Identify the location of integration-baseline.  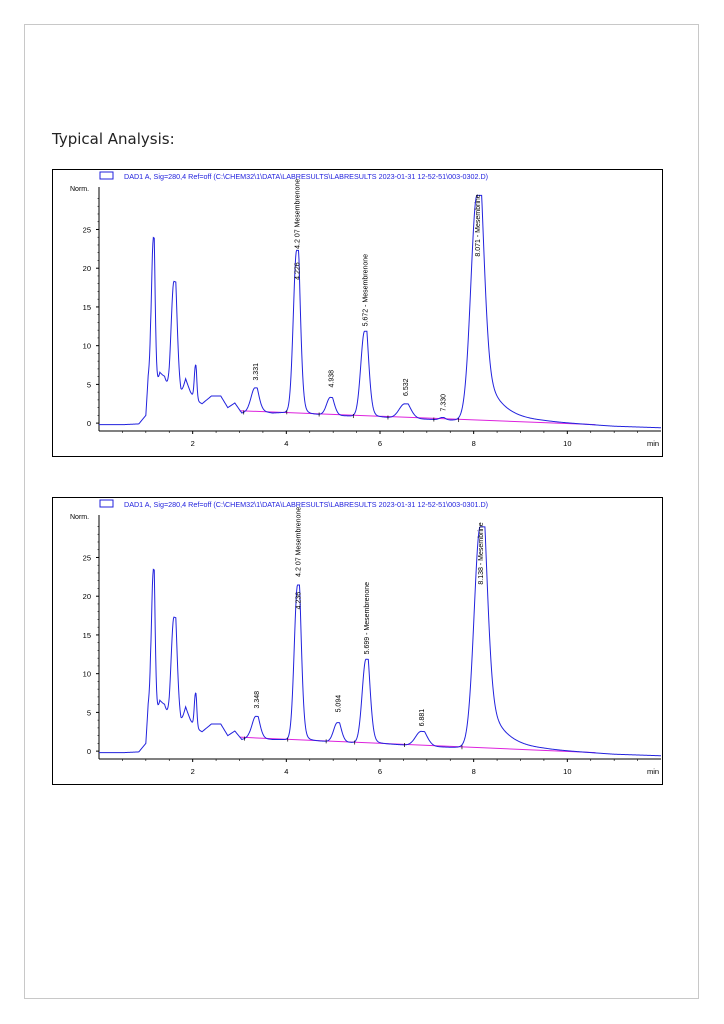
(417, 745).